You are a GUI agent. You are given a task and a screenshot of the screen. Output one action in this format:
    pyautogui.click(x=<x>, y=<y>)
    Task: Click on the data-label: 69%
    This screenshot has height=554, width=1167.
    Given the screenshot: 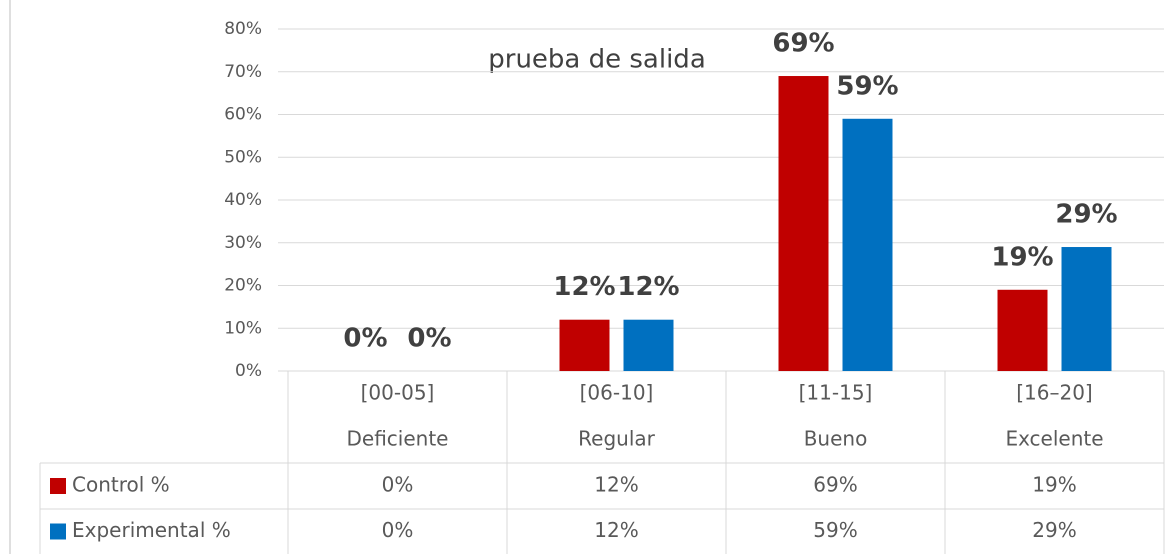 What is the action you would take?
    pyautogui.click(x=803, y=44)
    